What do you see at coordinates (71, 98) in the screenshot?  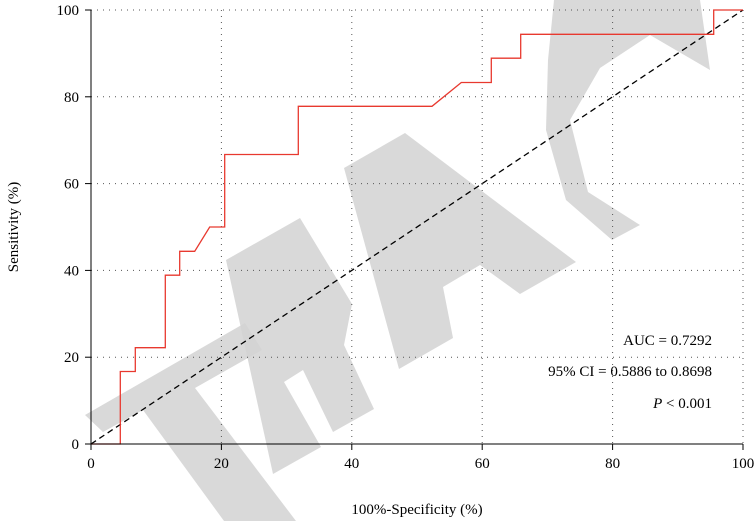 I see `y-tick-label-4: 80` at bounding box center [71, 98].